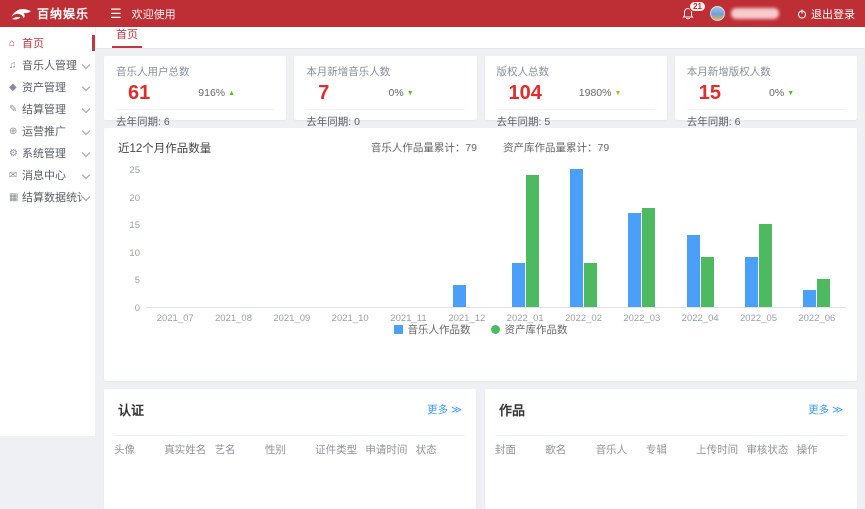  I want to click on brand-name: 百纳娱乐, so click(63, 14).